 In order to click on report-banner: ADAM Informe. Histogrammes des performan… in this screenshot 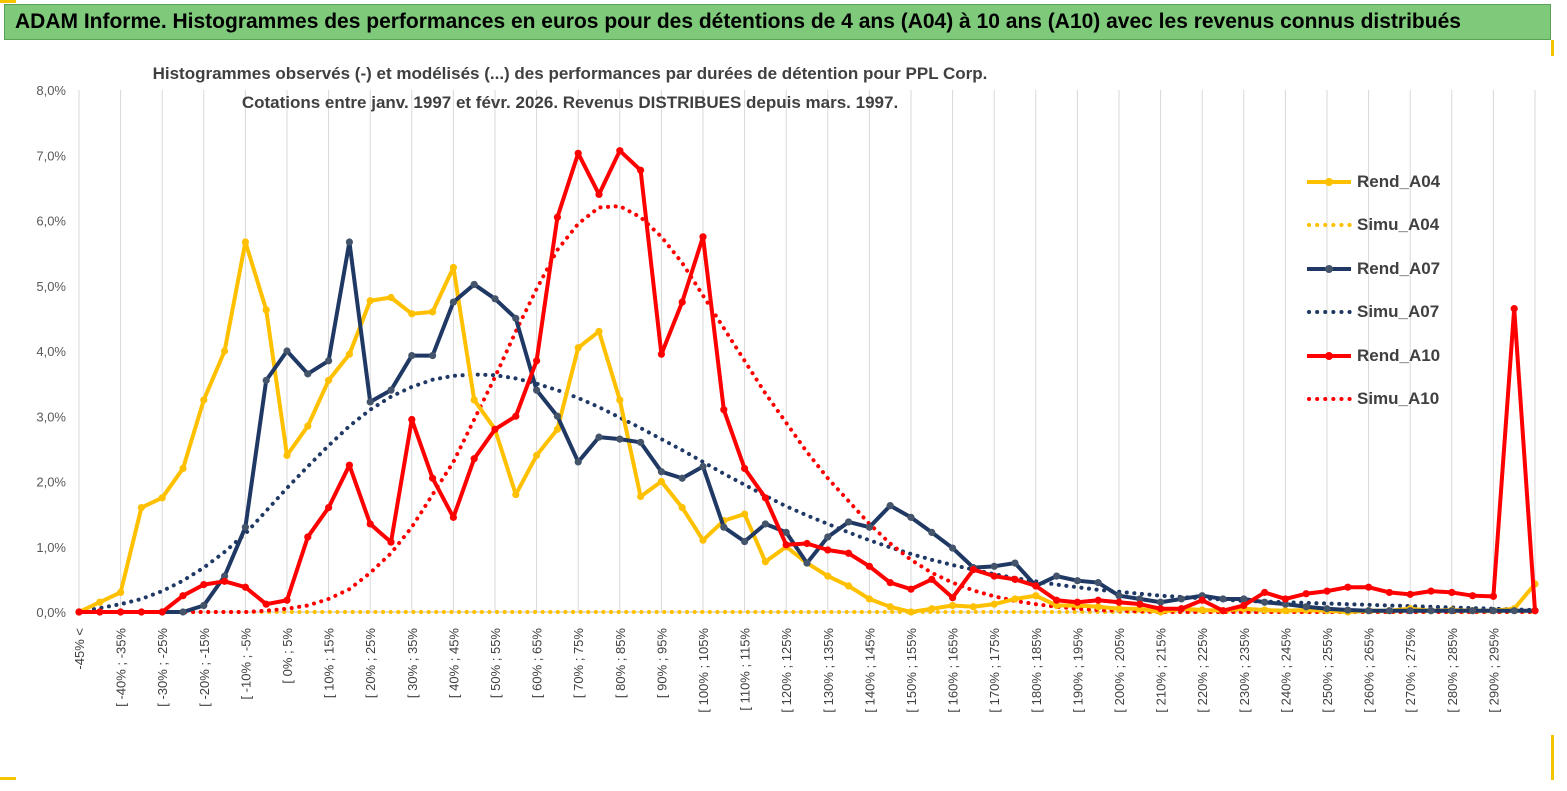, I will do `click(777, 22)`.